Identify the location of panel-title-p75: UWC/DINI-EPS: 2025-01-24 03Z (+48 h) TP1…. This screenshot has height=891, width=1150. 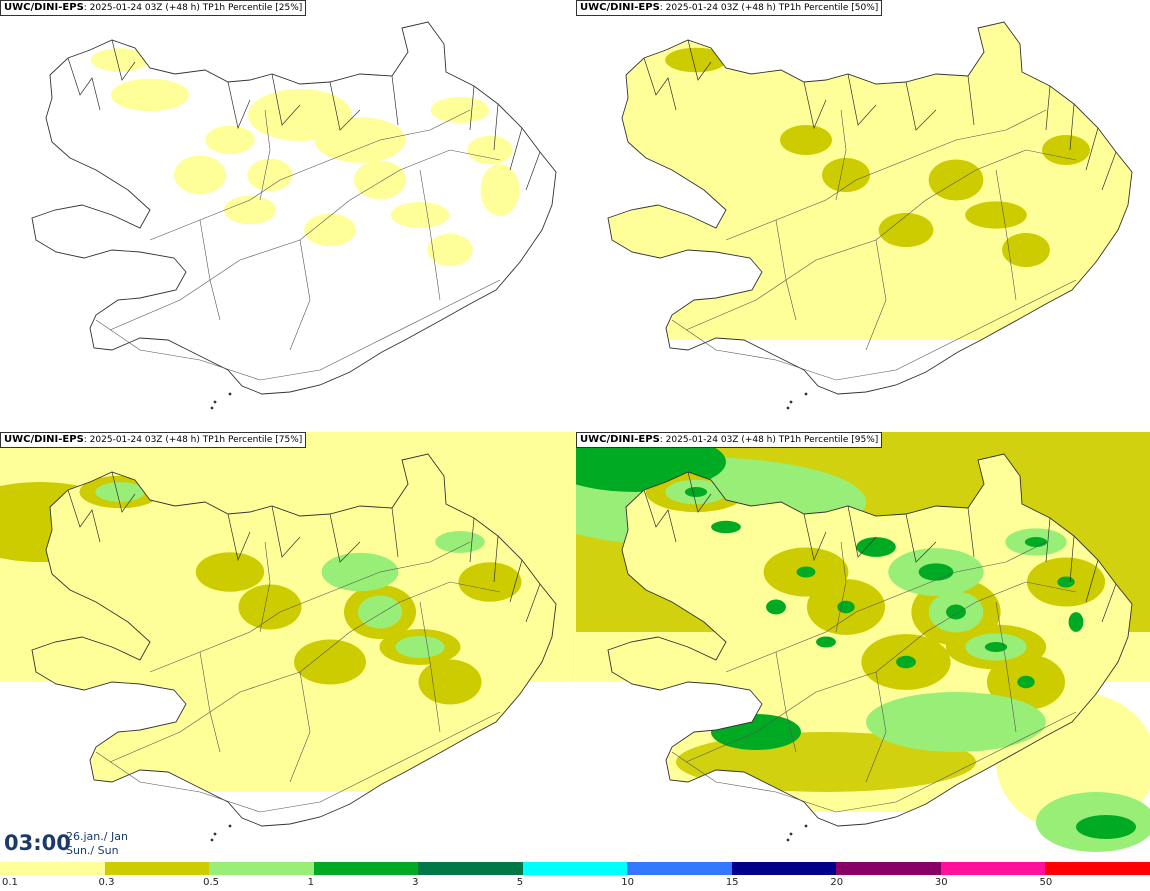
(153, 440).